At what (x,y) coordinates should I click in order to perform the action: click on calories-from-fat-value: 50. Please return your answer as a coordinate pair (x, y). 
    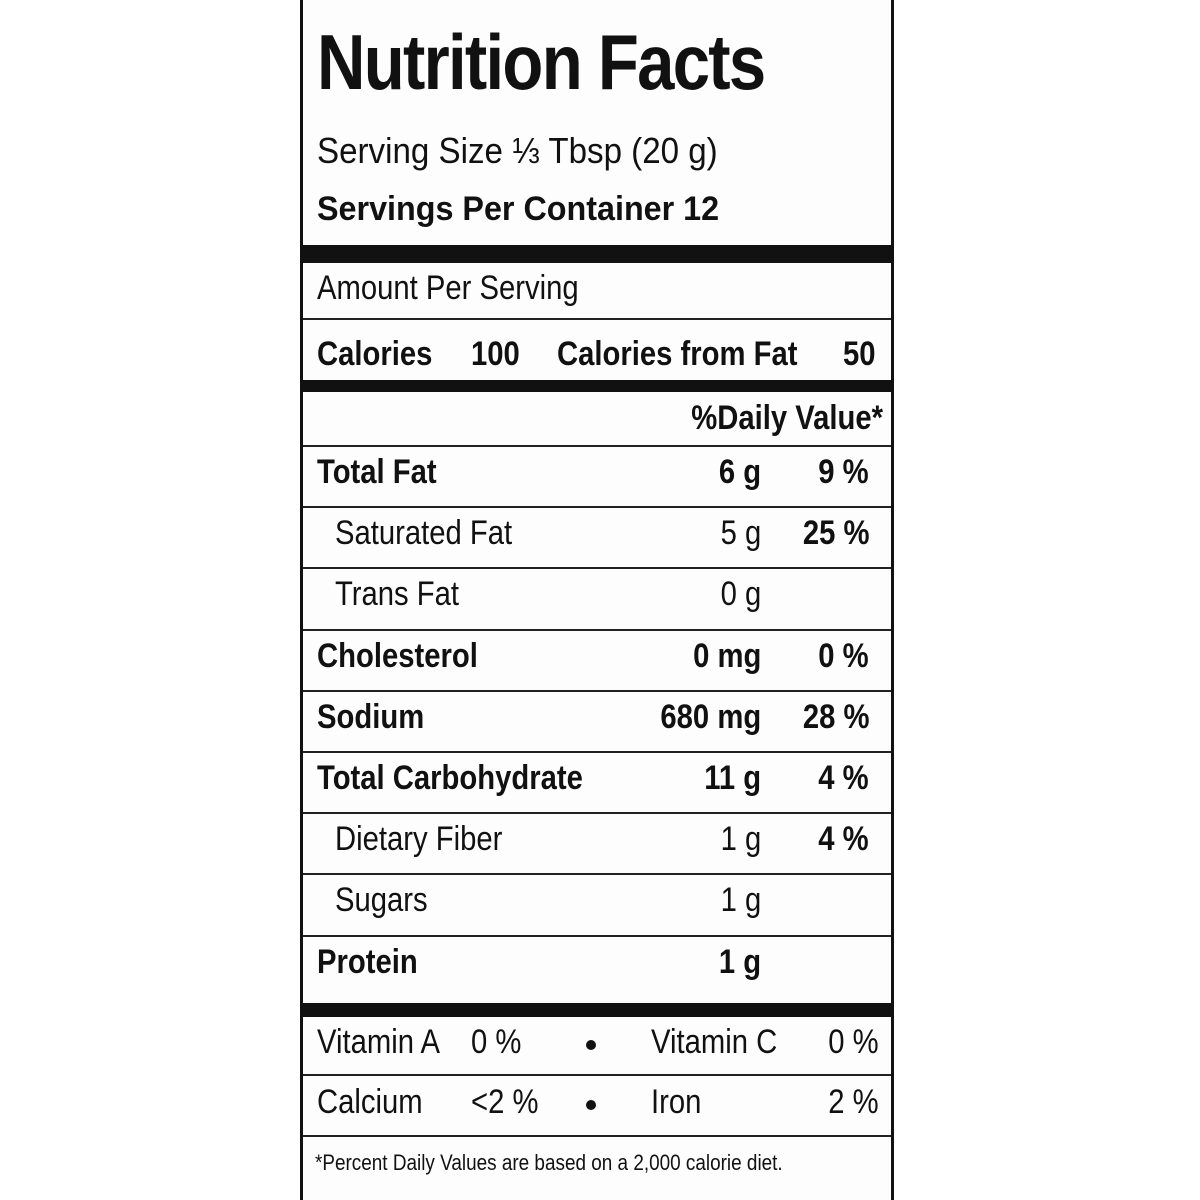
    Looking at the image, I should click on (859, 354).